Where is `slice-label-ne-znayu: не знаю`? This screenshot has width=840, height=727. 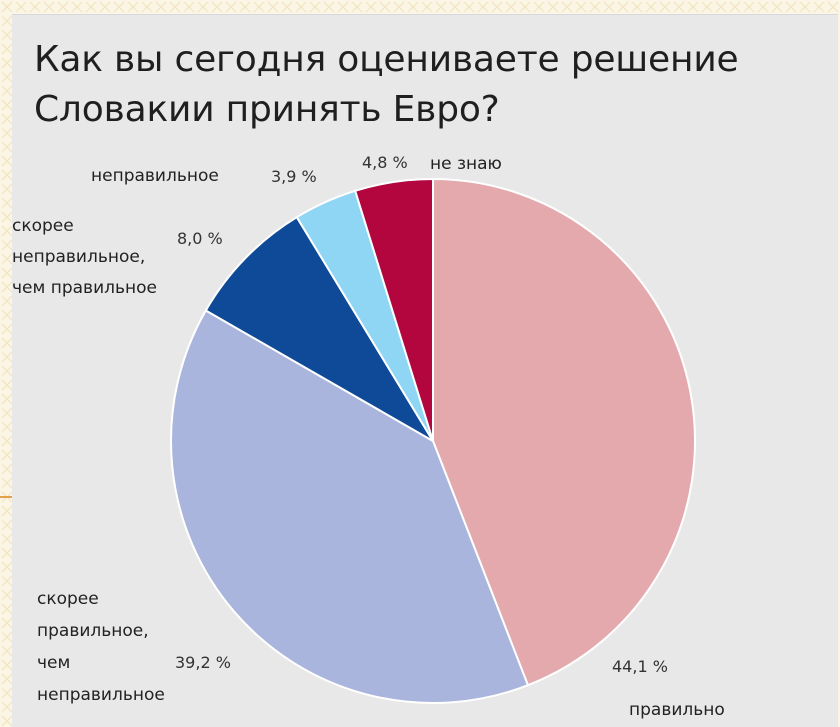 slice-label-ne-znayu: не знаю is located at coordinates (466, 164).